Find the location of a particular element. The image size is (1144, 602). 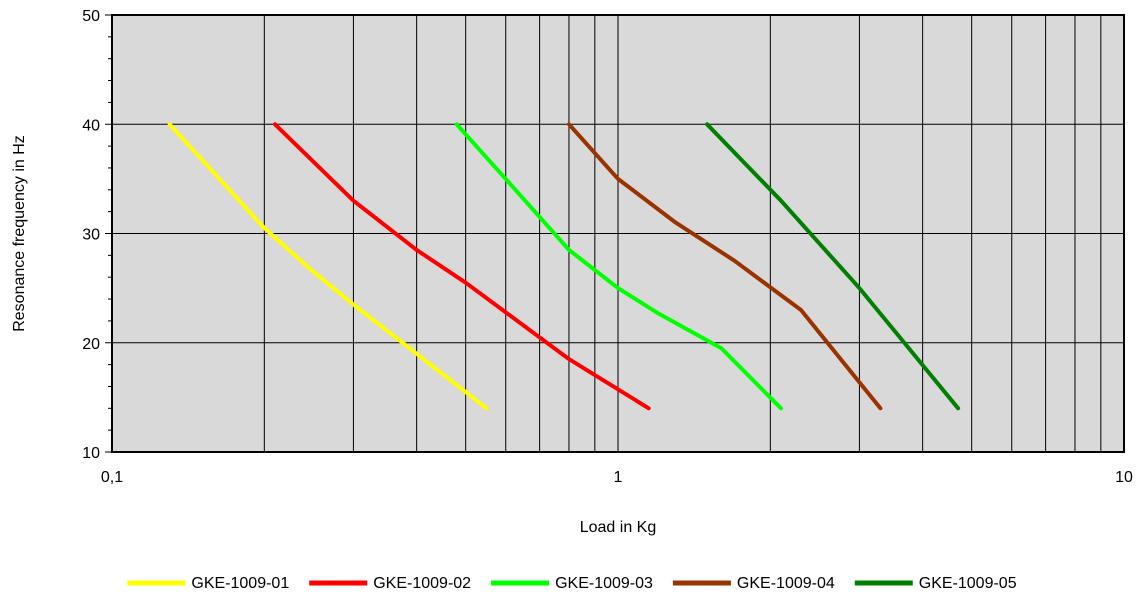

legend-label-3: GKE-1009-03 is located at coordinates (604, 583).